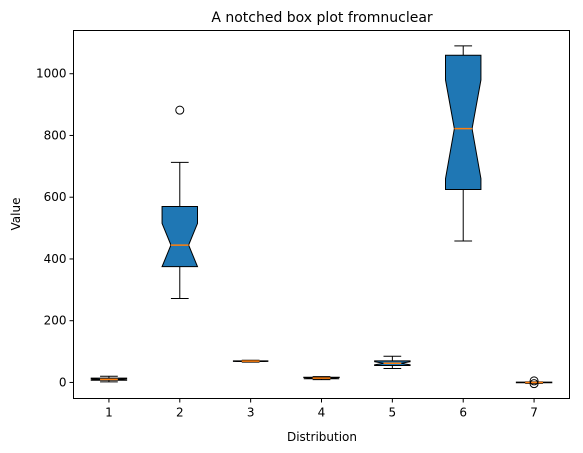  What do you see at coordinates (51, 74) in the screenshot?
I see `y-tick-label: 1000` at bounding box center [51, 74].